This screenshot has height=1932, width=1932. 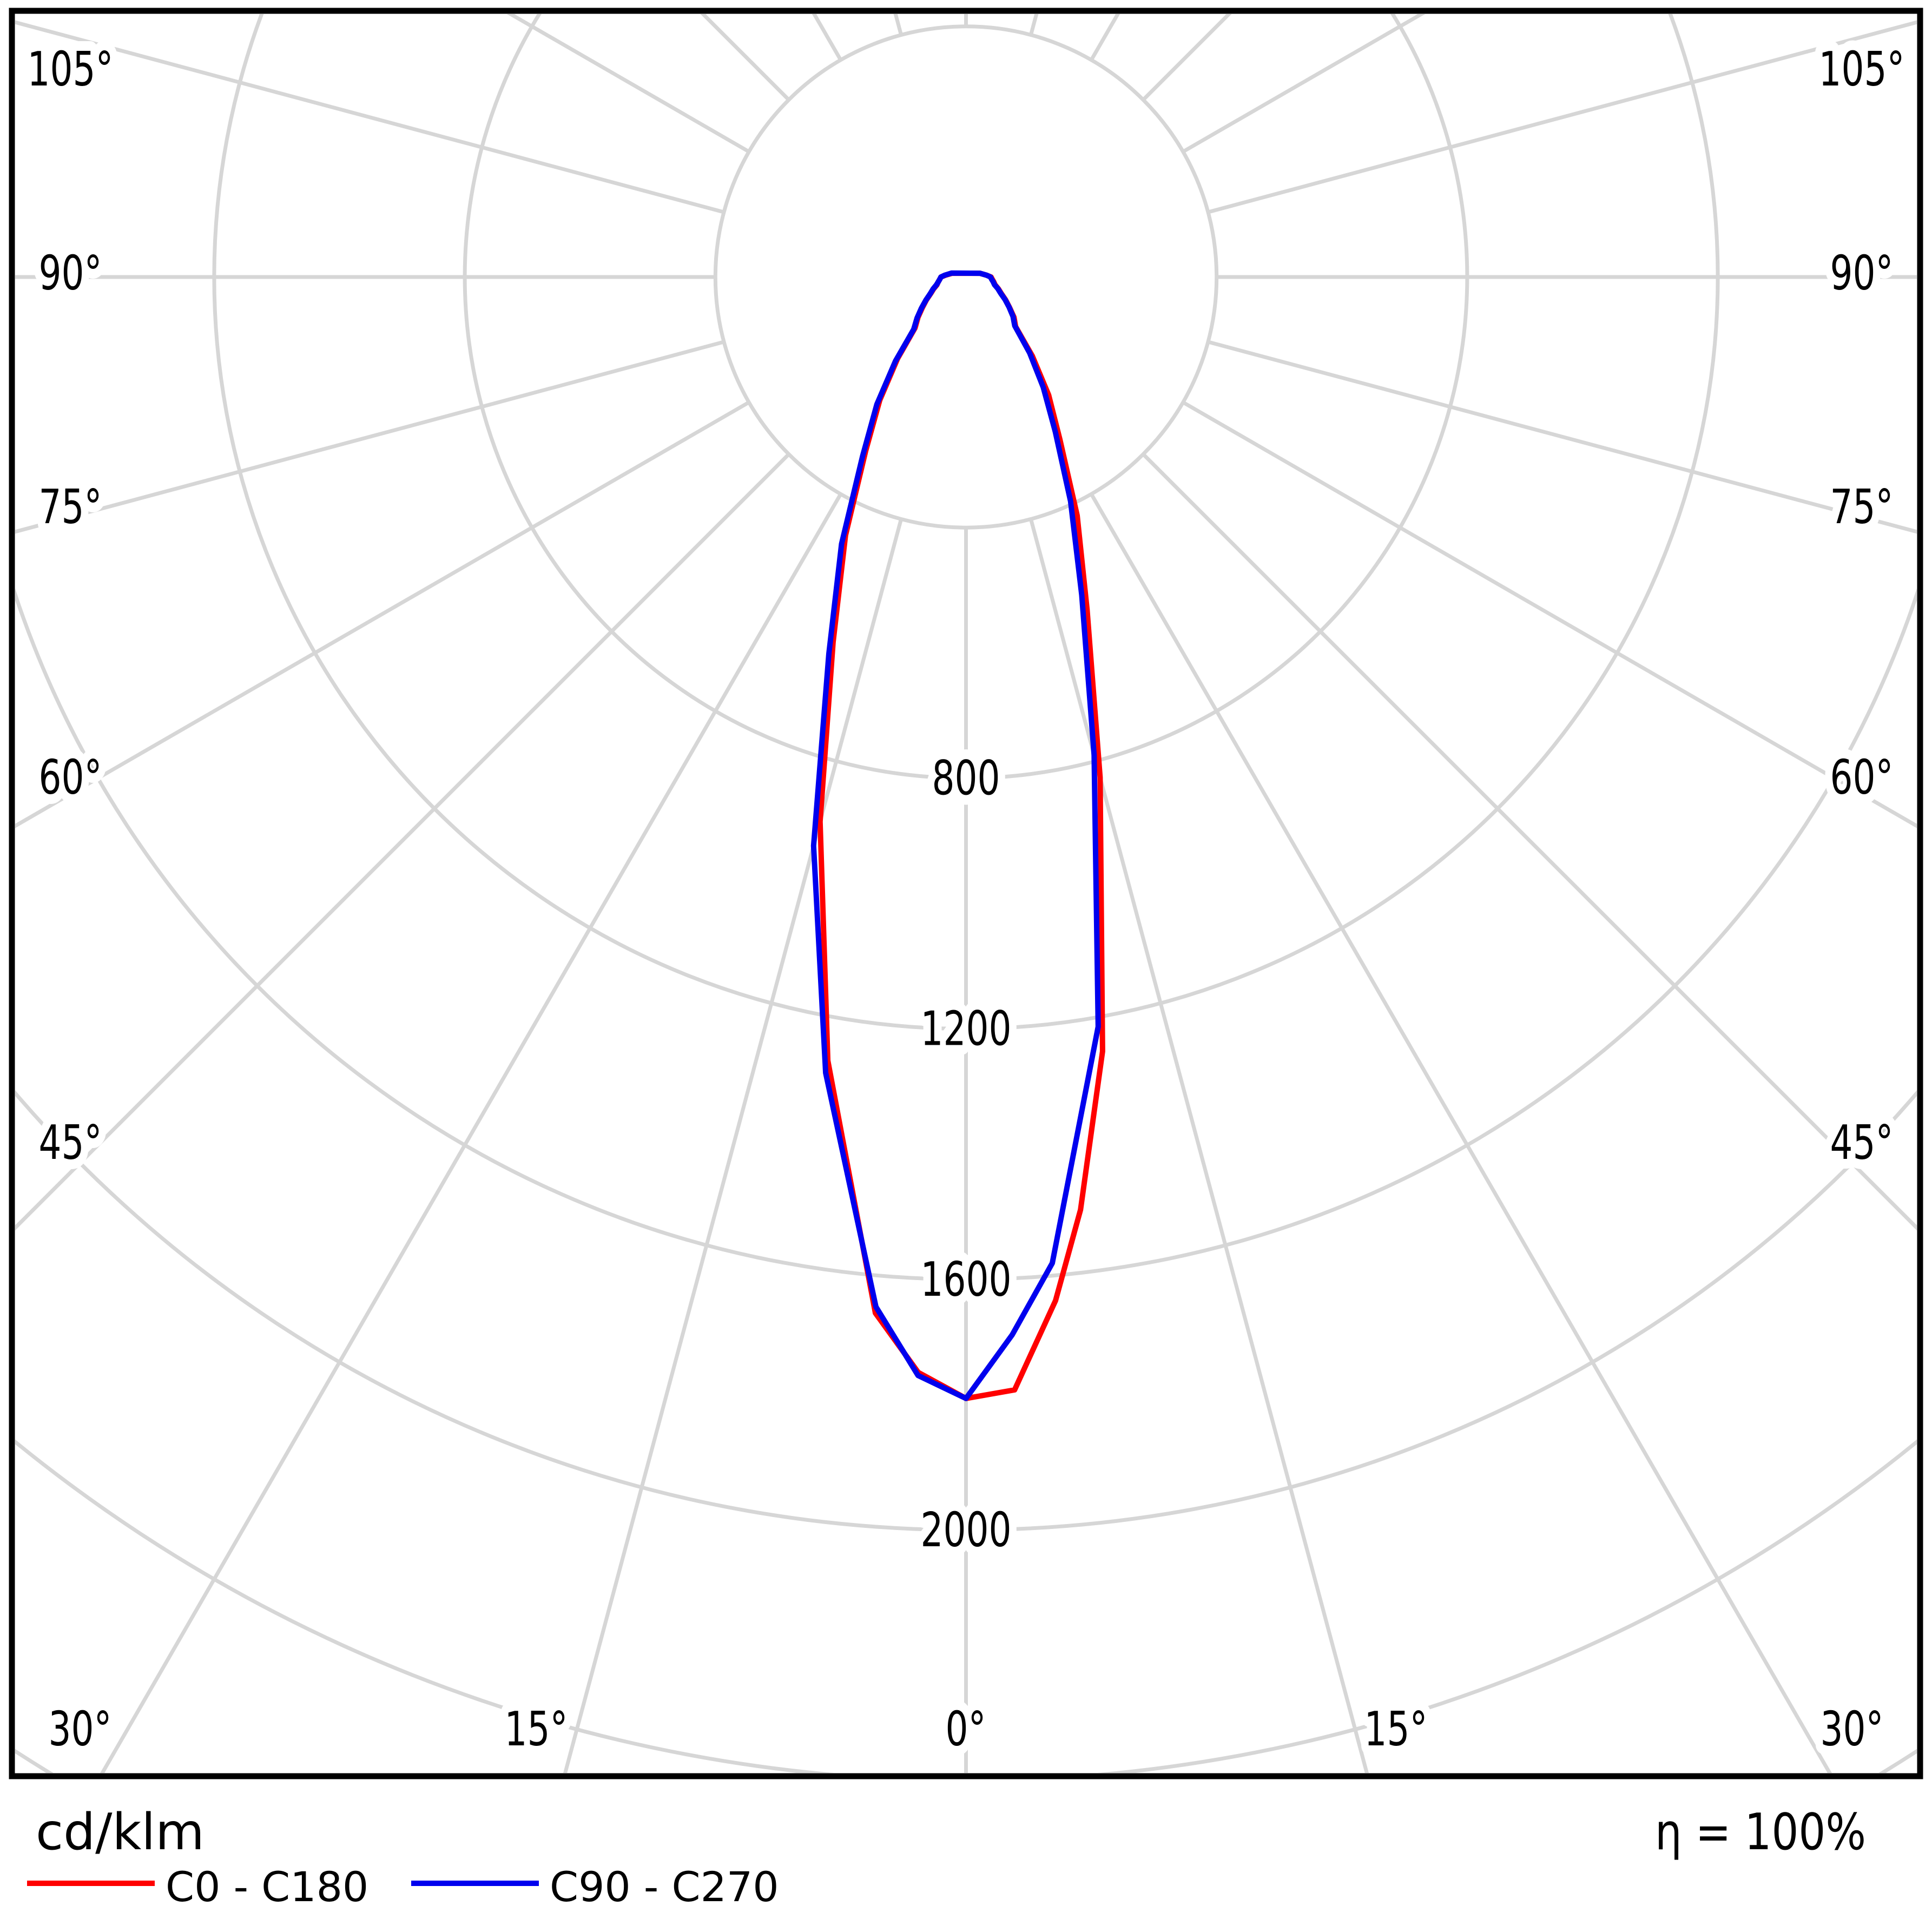 What do you see at coordinates (382, 614) in the screenshot?
I see `grid-spoke-300deg` at bounding box center [382, 614].